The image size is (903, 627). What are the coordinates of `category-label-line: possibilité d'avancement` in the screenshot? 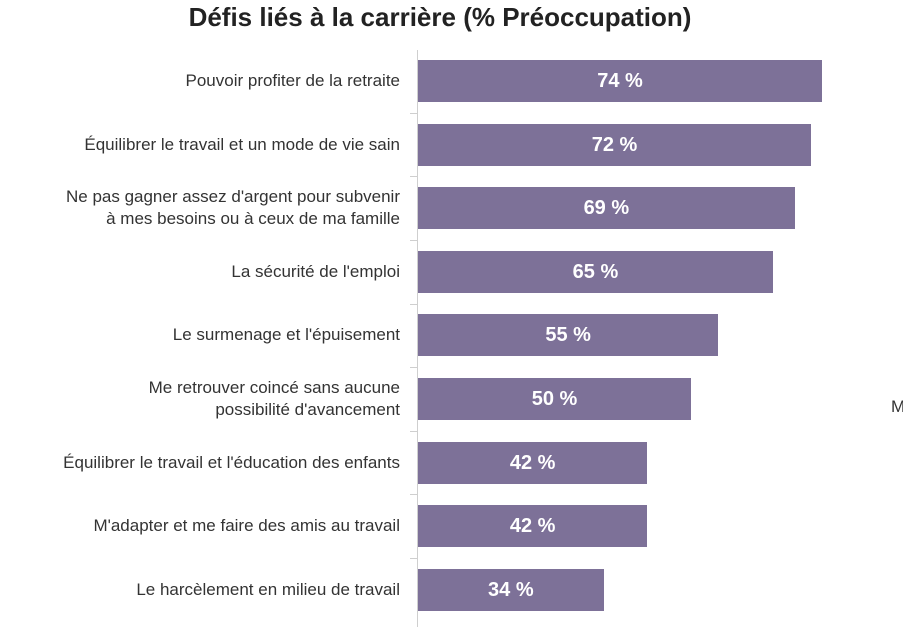 It's located at (307, 409).